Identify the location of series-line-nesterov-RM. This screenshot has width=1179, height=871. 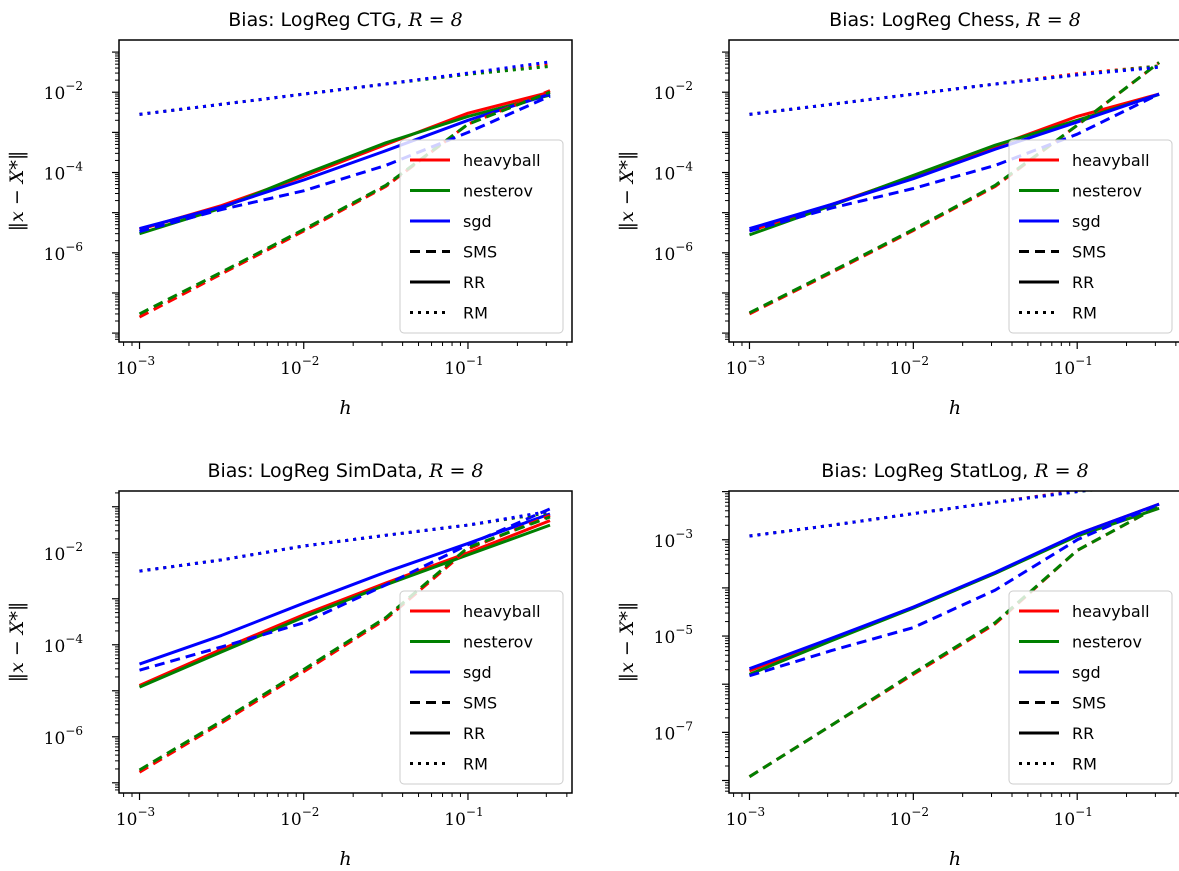
(954, 90).